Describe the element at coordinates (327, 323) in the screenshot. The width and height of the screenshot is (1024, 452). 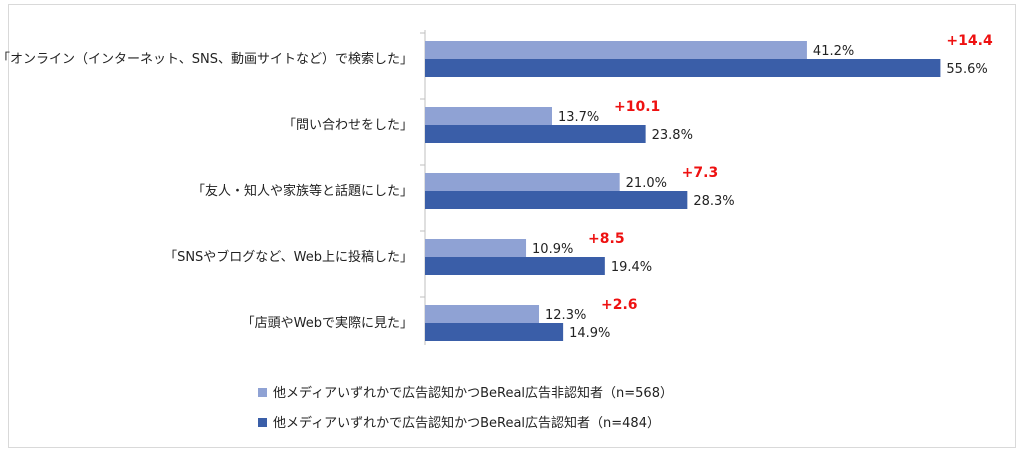
I see `category-label: 「店頭やWebで実際に見た」` at that location.